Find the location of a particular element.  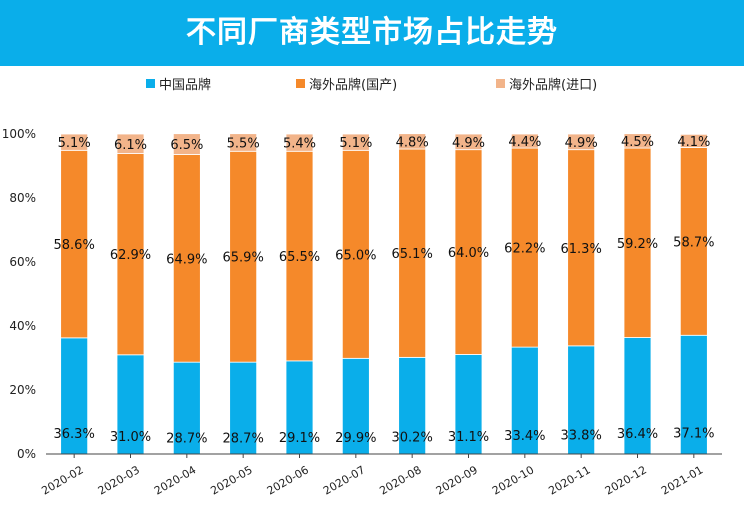

legend-item-overseas-domestic: 海外品牌(国产) is located at coordinates (346, 83).